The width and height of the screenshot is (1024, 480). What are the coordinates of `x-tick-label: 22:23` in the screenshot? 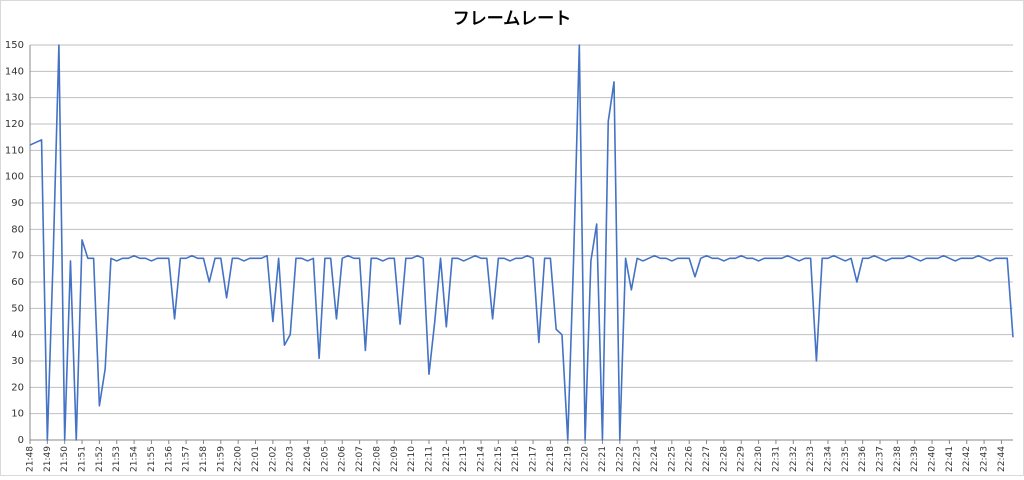 It's located at (638, 459).